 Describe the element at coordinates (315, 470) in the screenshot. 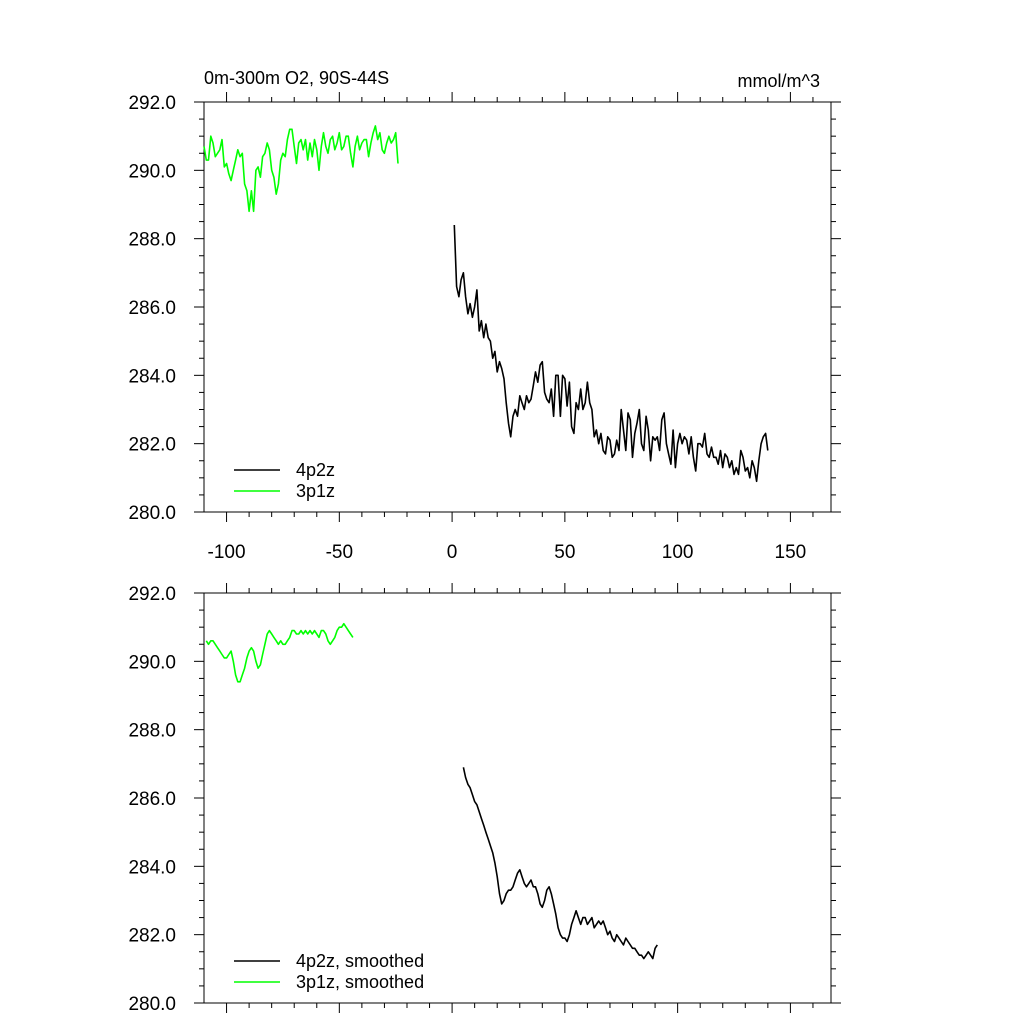

I see `legend-label: 4p2z` at that location.